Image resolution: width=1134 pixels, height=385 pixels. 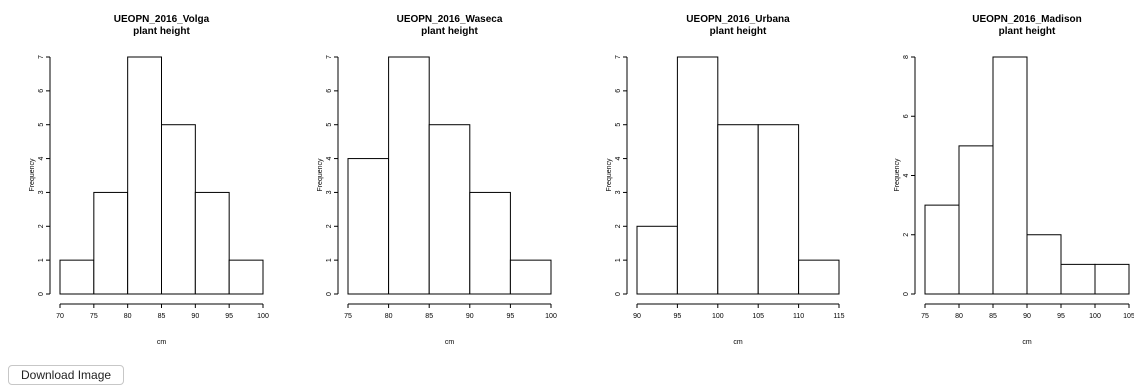 What do you see at coordinates (838, 316) in the screenshot?
I see `x-tick-label: 115` at bounding box center [838, 316].